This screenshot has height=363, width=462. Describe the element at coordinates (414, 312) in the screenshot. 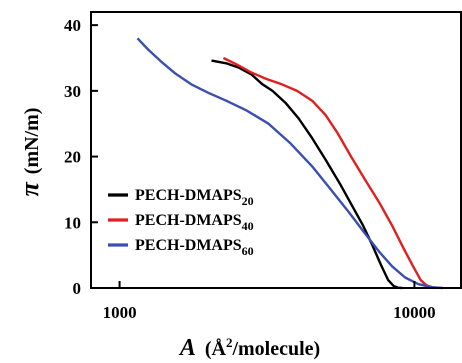

I see `x-tick-label: 10000` at that location.